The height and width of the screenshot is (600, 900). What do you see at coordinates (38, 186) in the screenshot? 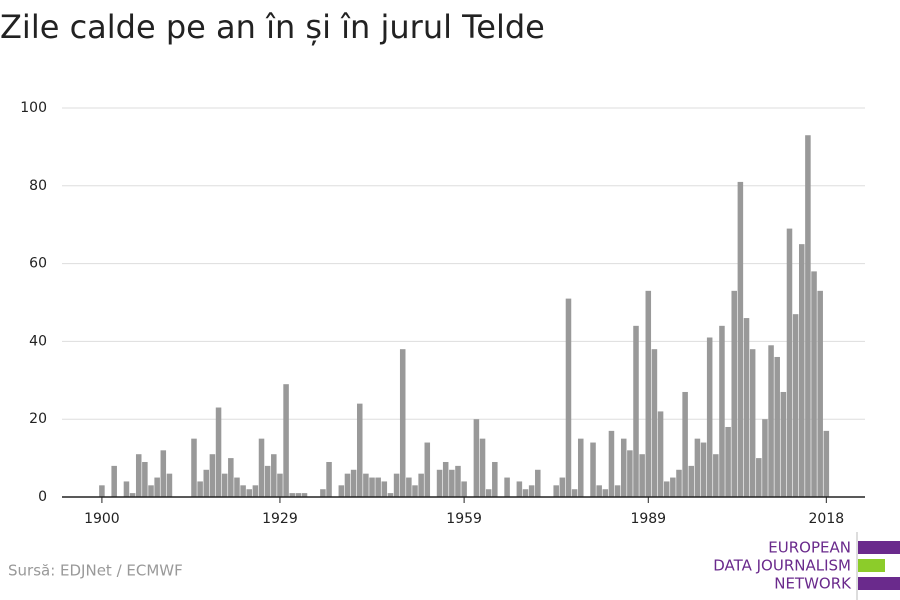
I see `y-tick-label: 80` at bounding box center [38, 186].